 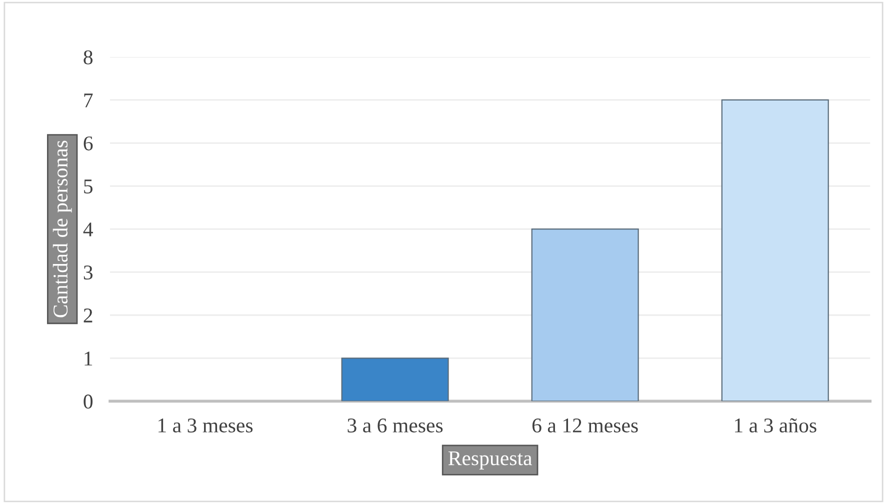 What do you see at coordinates (88, 359) in the screenshot?
I see `y-tick-label: 1` at bounding box center [88, 359].